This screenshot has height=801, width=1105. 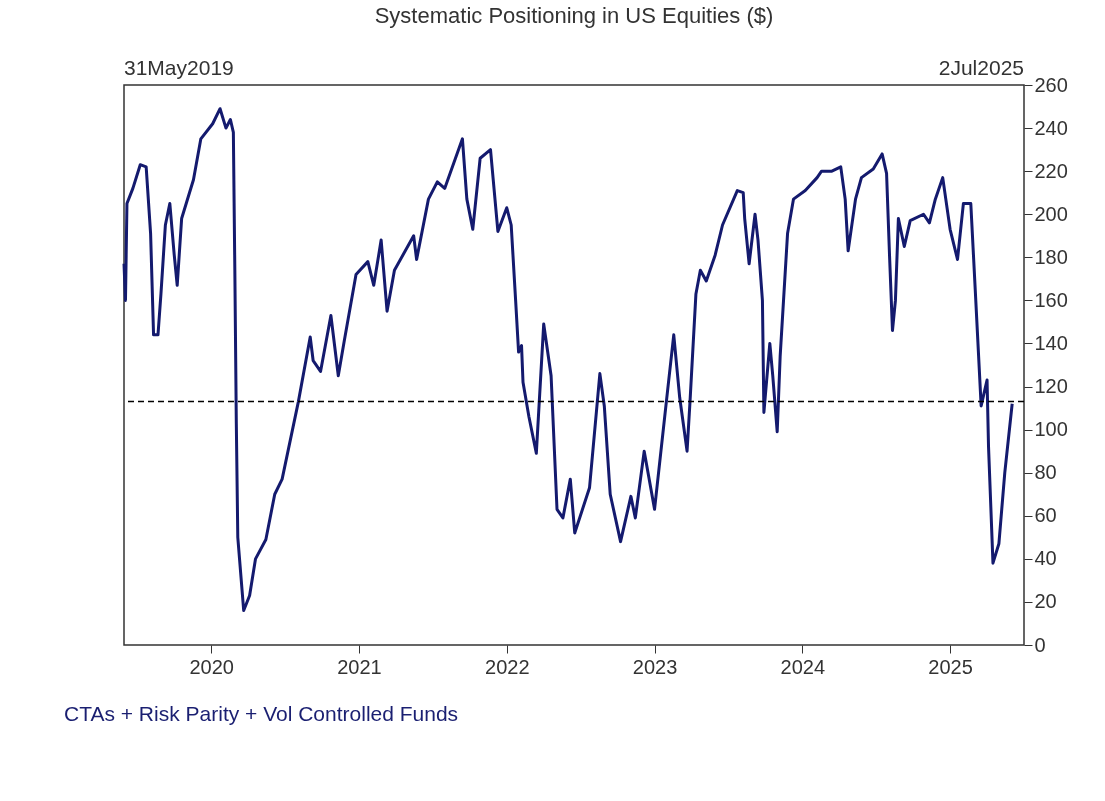 What do you see at coordinates (1045, 558) in the screenshot?
I see `y-tick-label: 40` at bounding box center [1045, 558].